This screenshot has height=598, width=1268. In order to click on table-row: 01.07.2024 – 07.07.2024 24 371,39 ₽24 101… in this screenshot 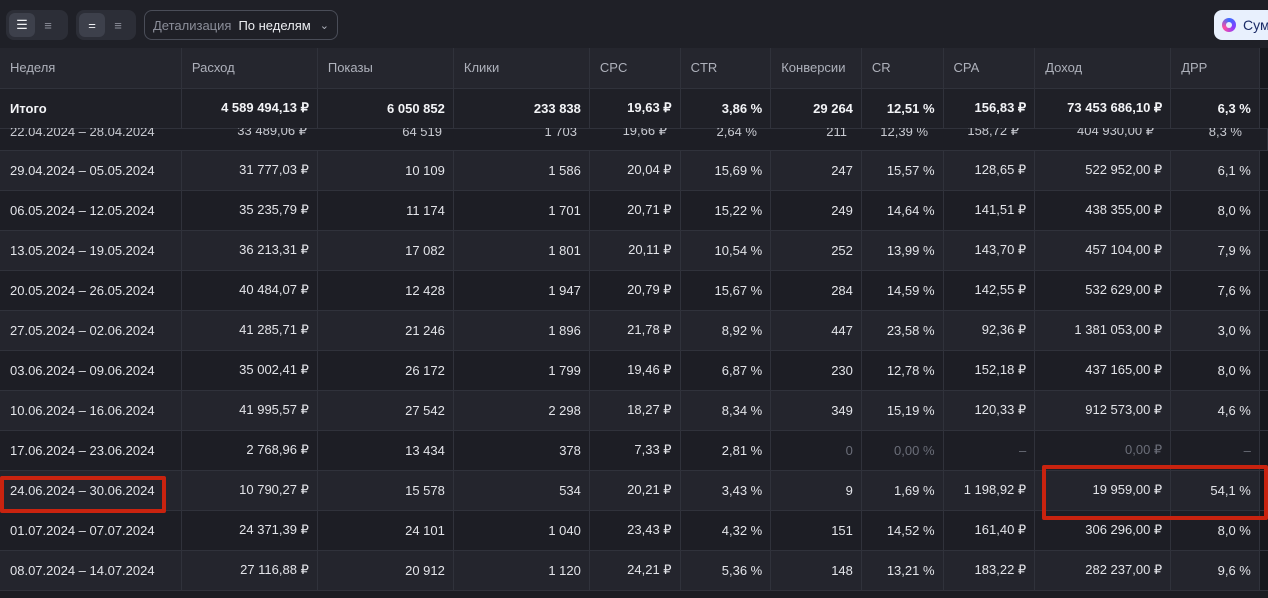, I will do `click(634, 530)`.